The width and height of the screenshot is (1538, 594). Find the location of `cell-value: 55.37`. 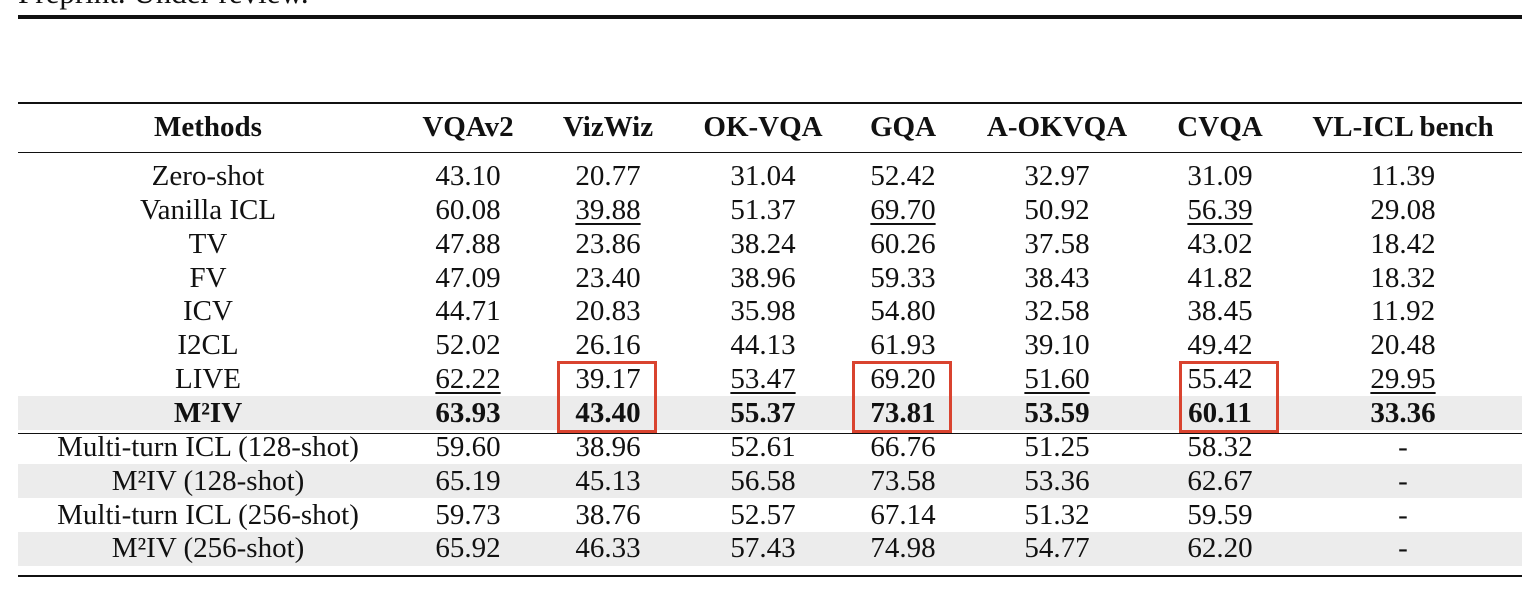

cell-value: 55.37 is located at coordinates (763, 412).